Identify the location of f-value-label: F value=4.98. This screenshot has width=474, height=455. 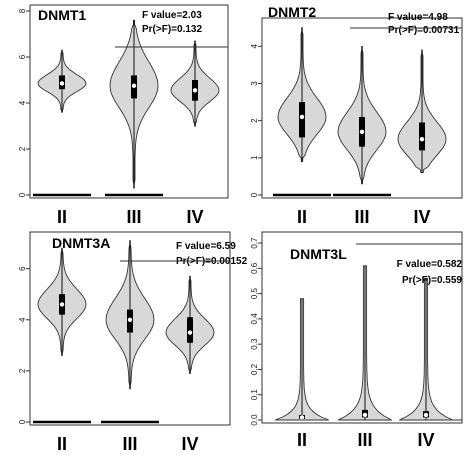
(418, 17).